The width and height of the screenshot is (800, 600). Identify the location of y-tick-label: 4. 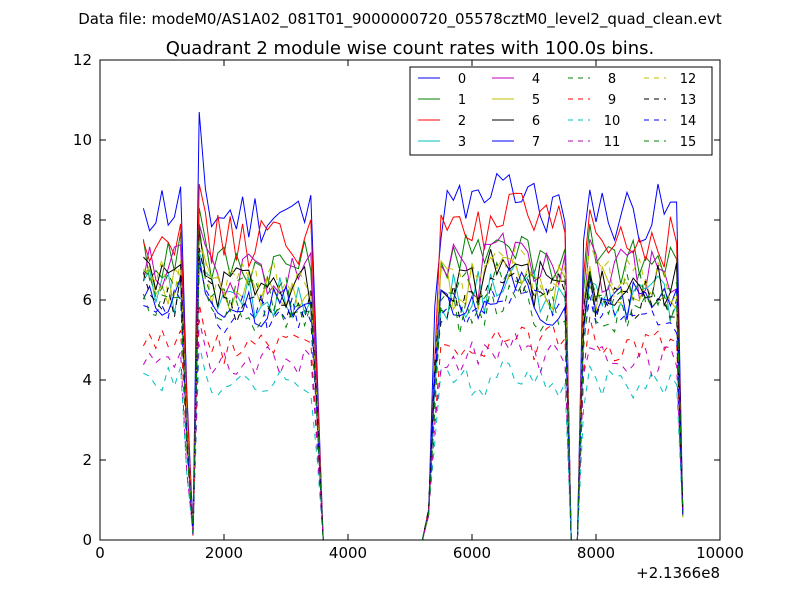
(87, 380).